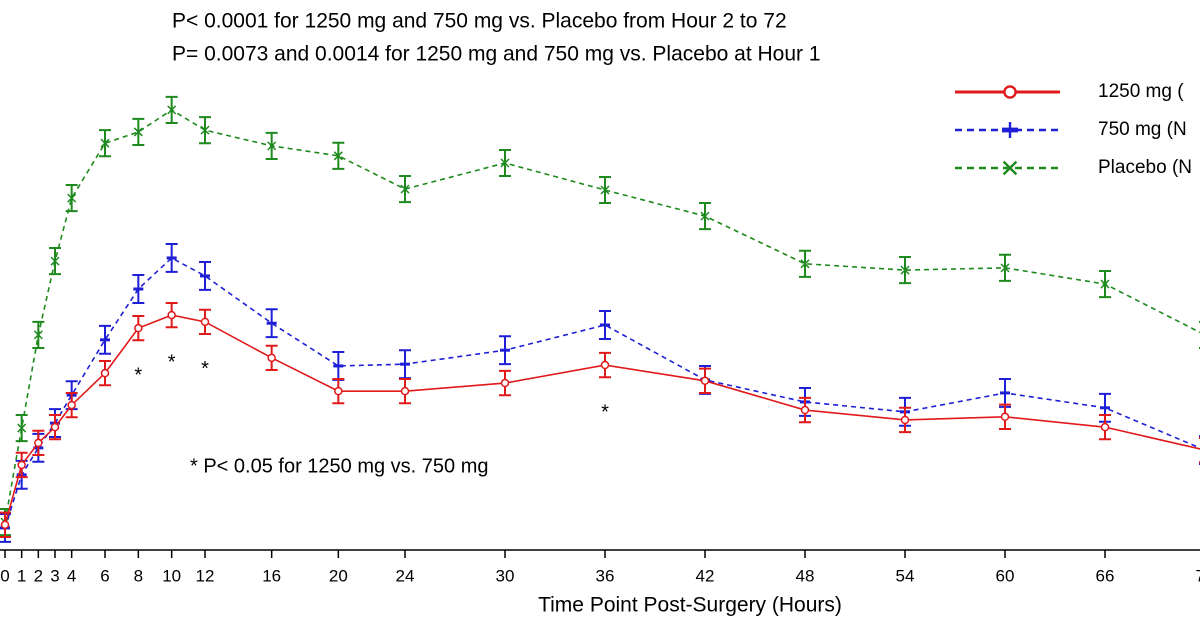  I want to click on x-tick-label: 1, so click(21, 575).